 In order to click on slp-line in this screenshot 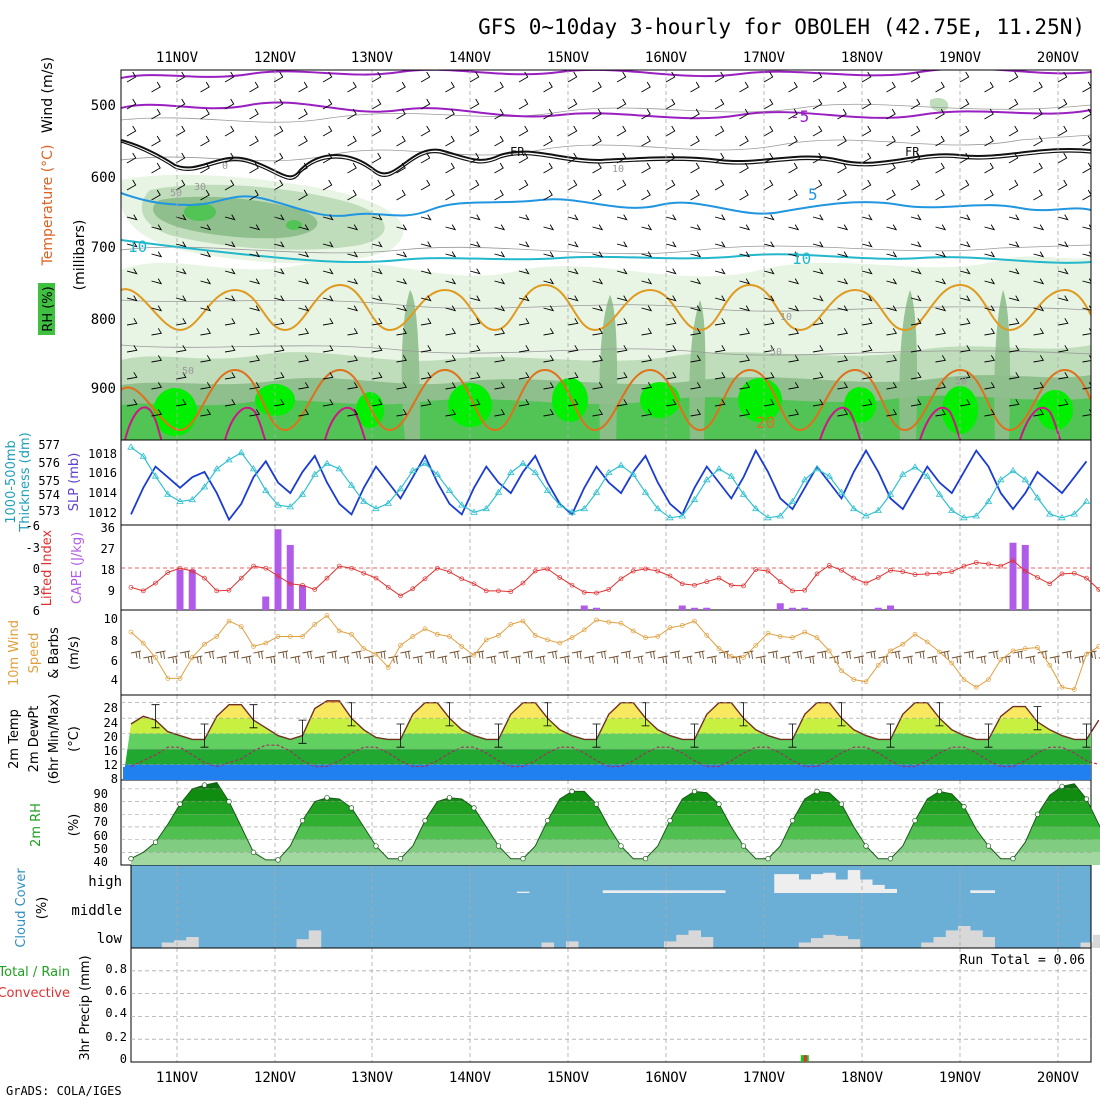, I will do `click(609, 485)`.